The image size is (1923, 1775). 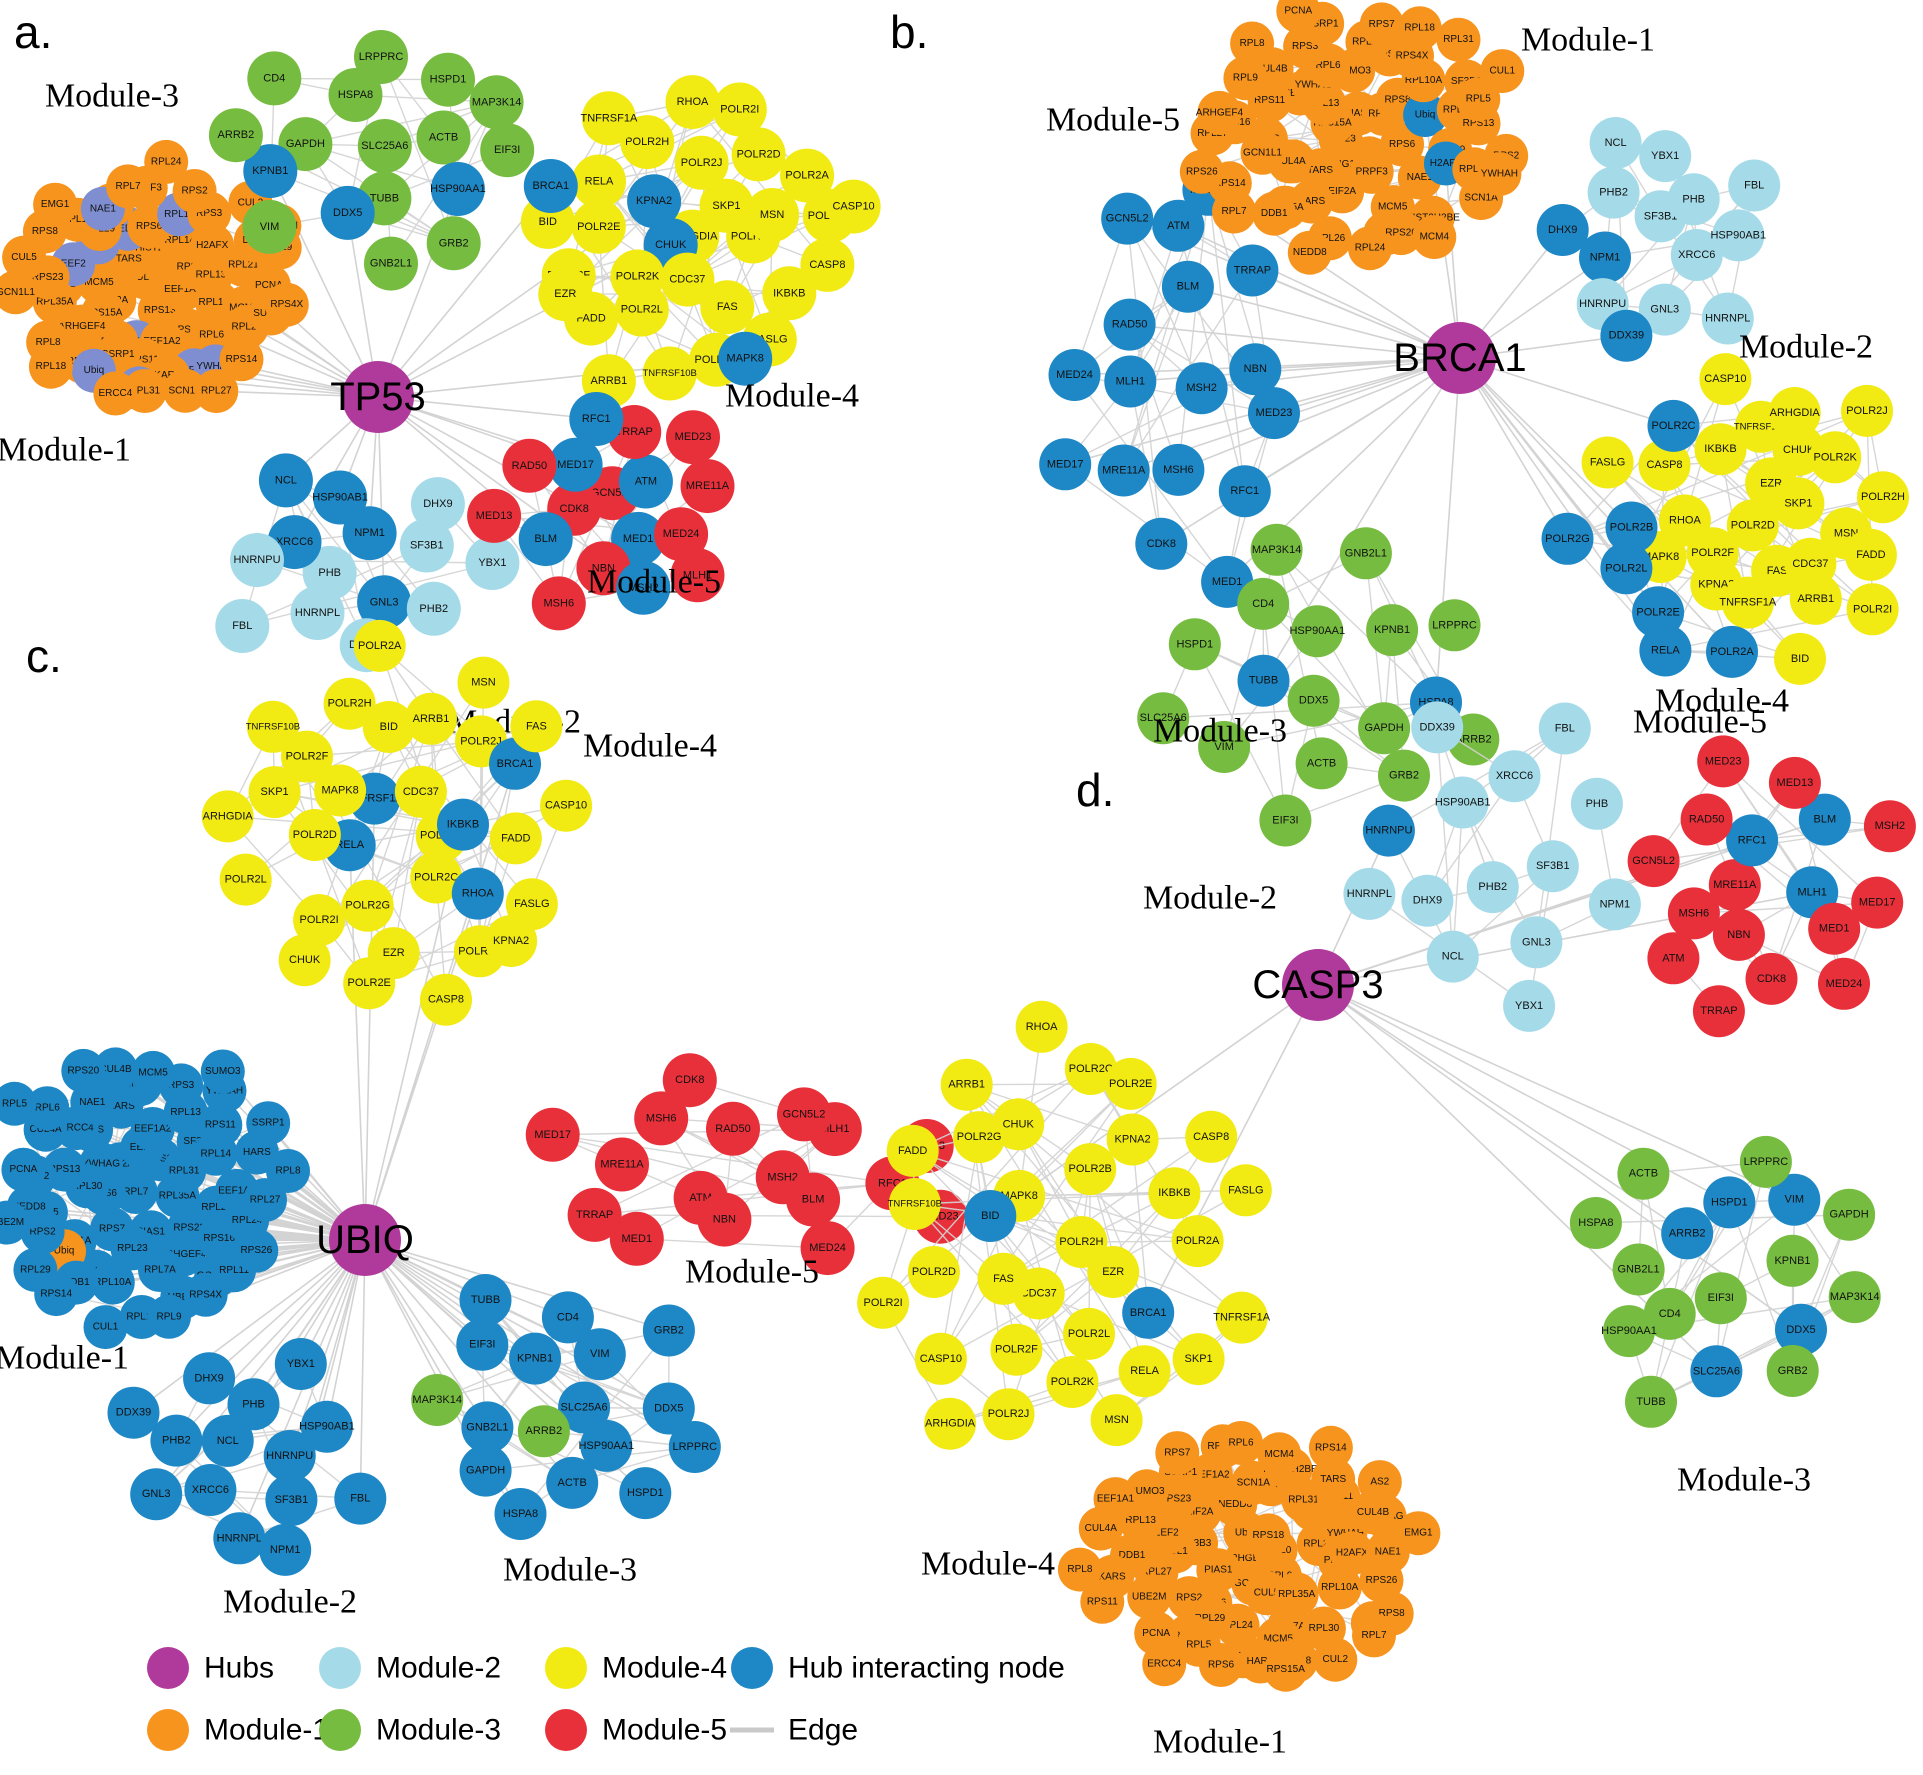 What do you see at coordinates (286, 304) in the screenshot?
I see `node-RPS4X: RPS4X` at bounding box center [286, 304].